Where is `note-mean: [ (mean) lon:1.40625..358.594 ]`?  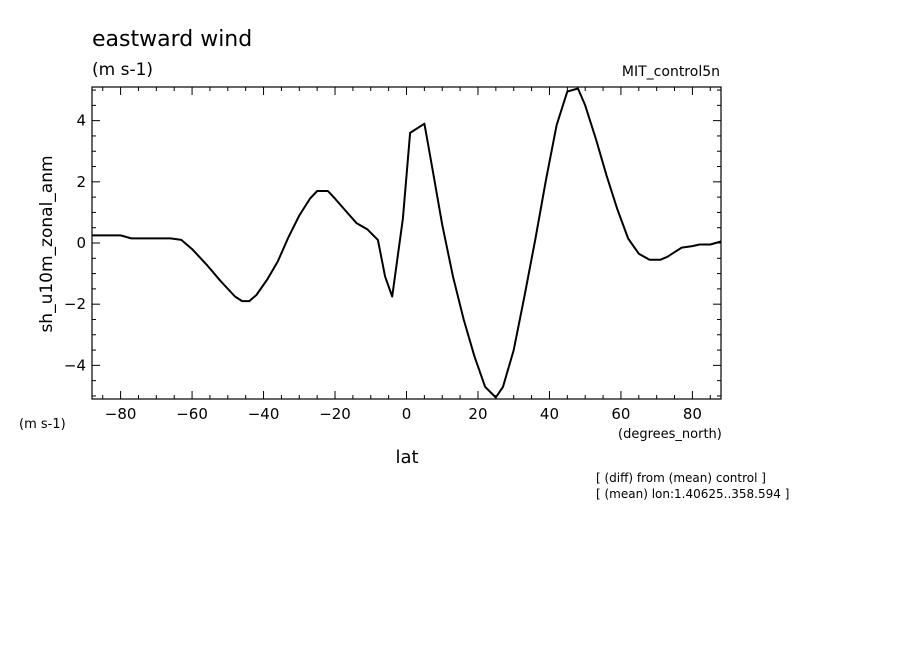
note-mean: [ (mean) lon:1.40625..358.594 ] is located at coordinates (692, 494).